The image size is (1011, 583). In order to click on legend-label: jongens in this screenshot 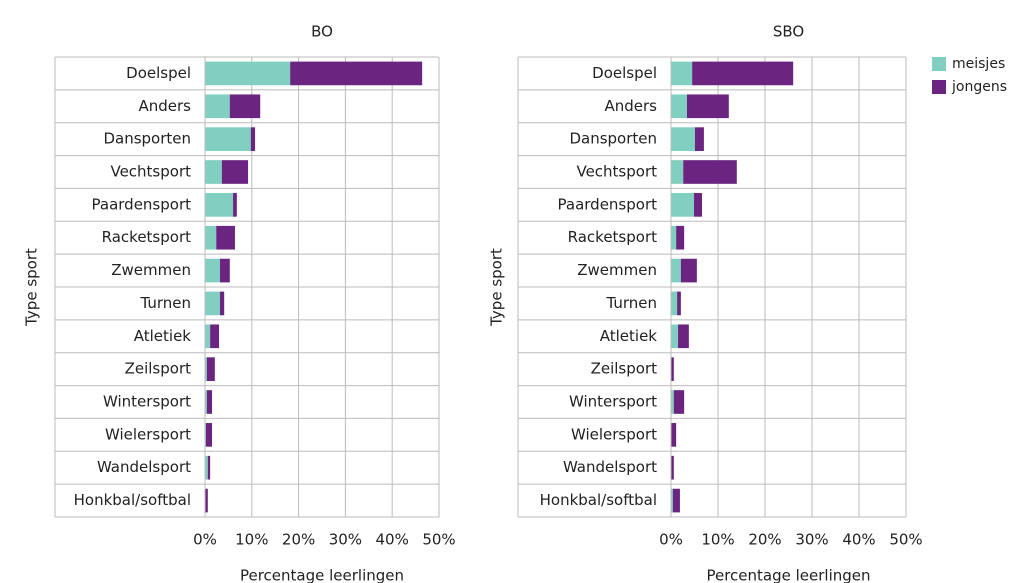, I will do `click(979, 87)`.